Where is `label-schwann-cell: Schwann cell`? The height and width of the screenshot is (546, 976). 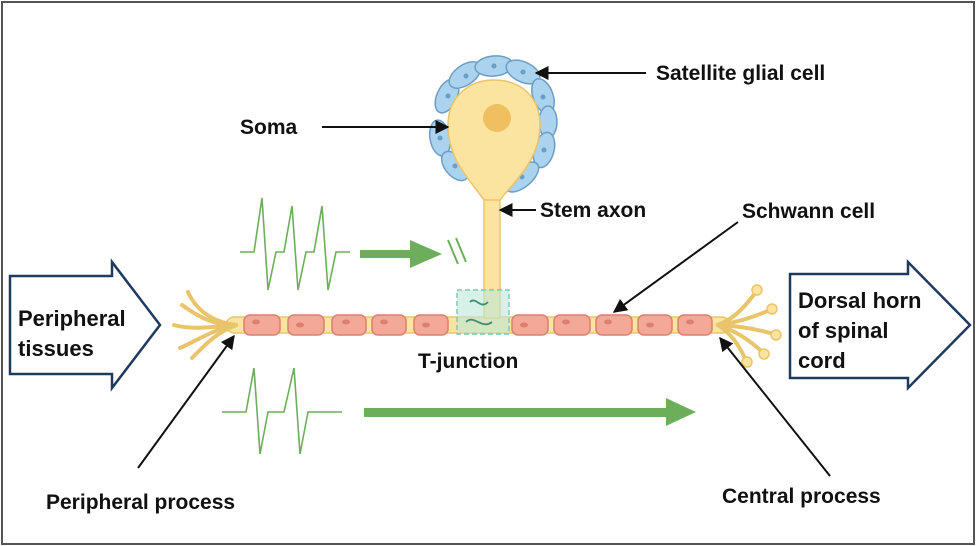
label-schwann-cell: Schwann cell is located at coordinates (808, 211).